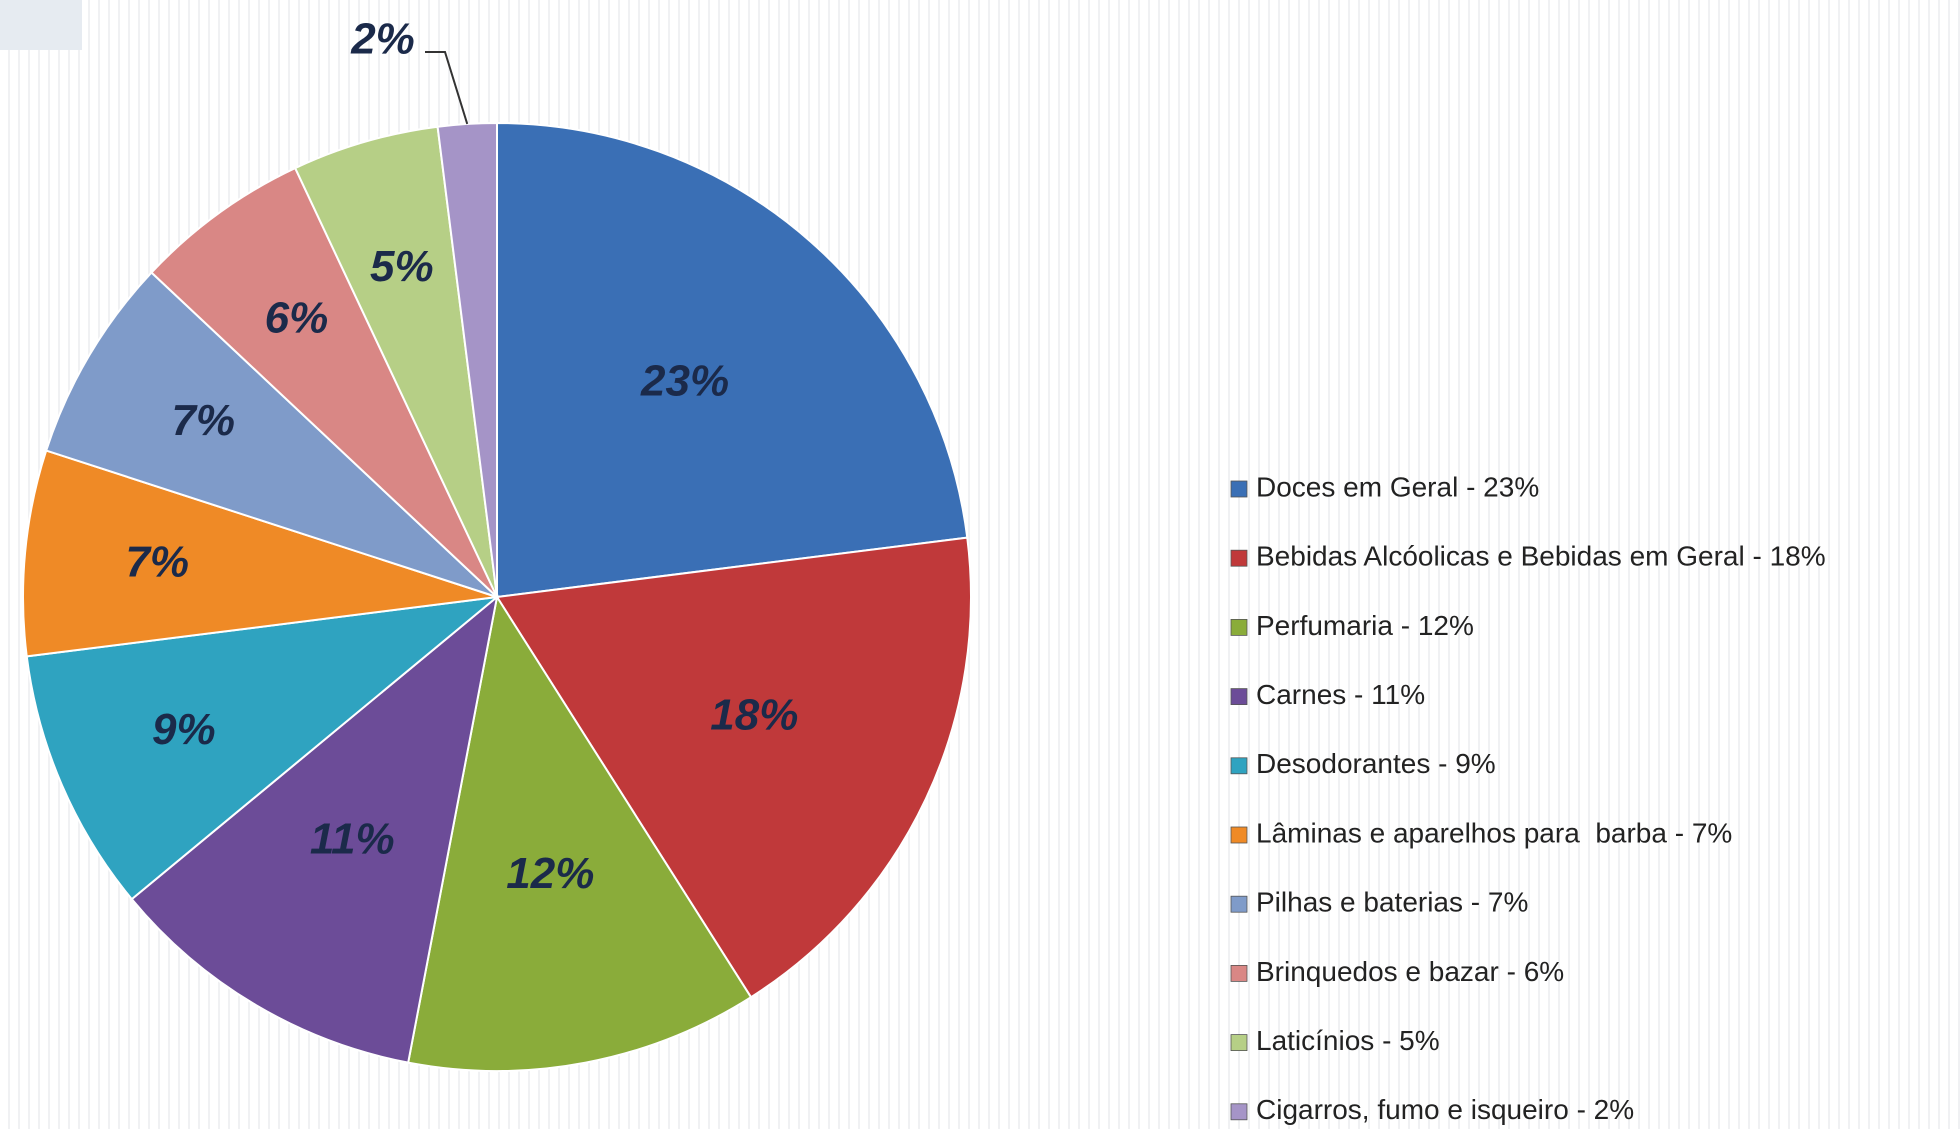 The image size is (1960, 1129). What do you see at coordinates (550, 873) in the screenshot?
I see `data-label: 12%` at bounding box center [550, 873].